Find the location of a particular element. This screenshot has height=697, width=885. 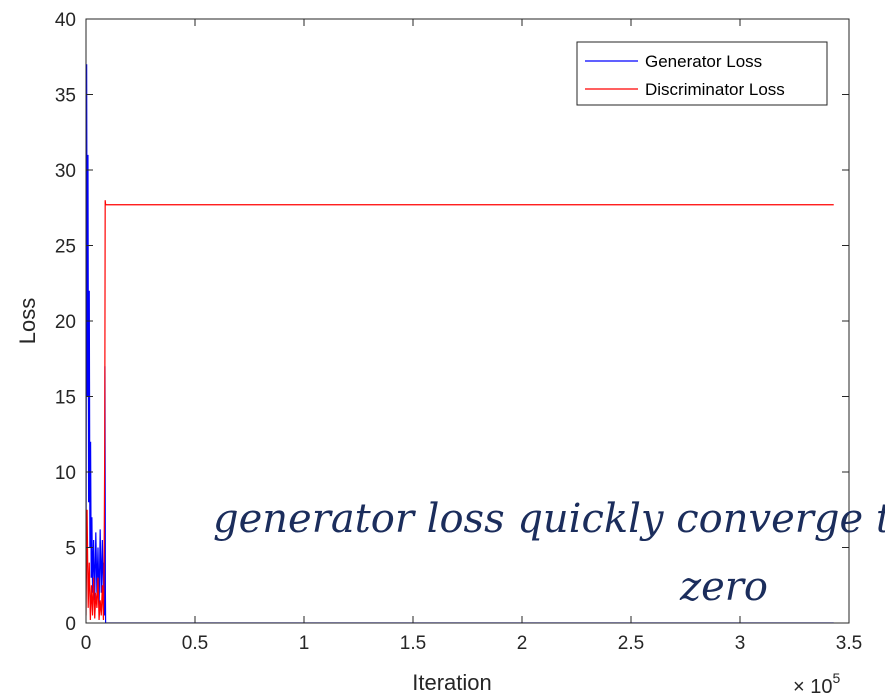

y-tick-label: 5 is located at coordinates (70, 549).